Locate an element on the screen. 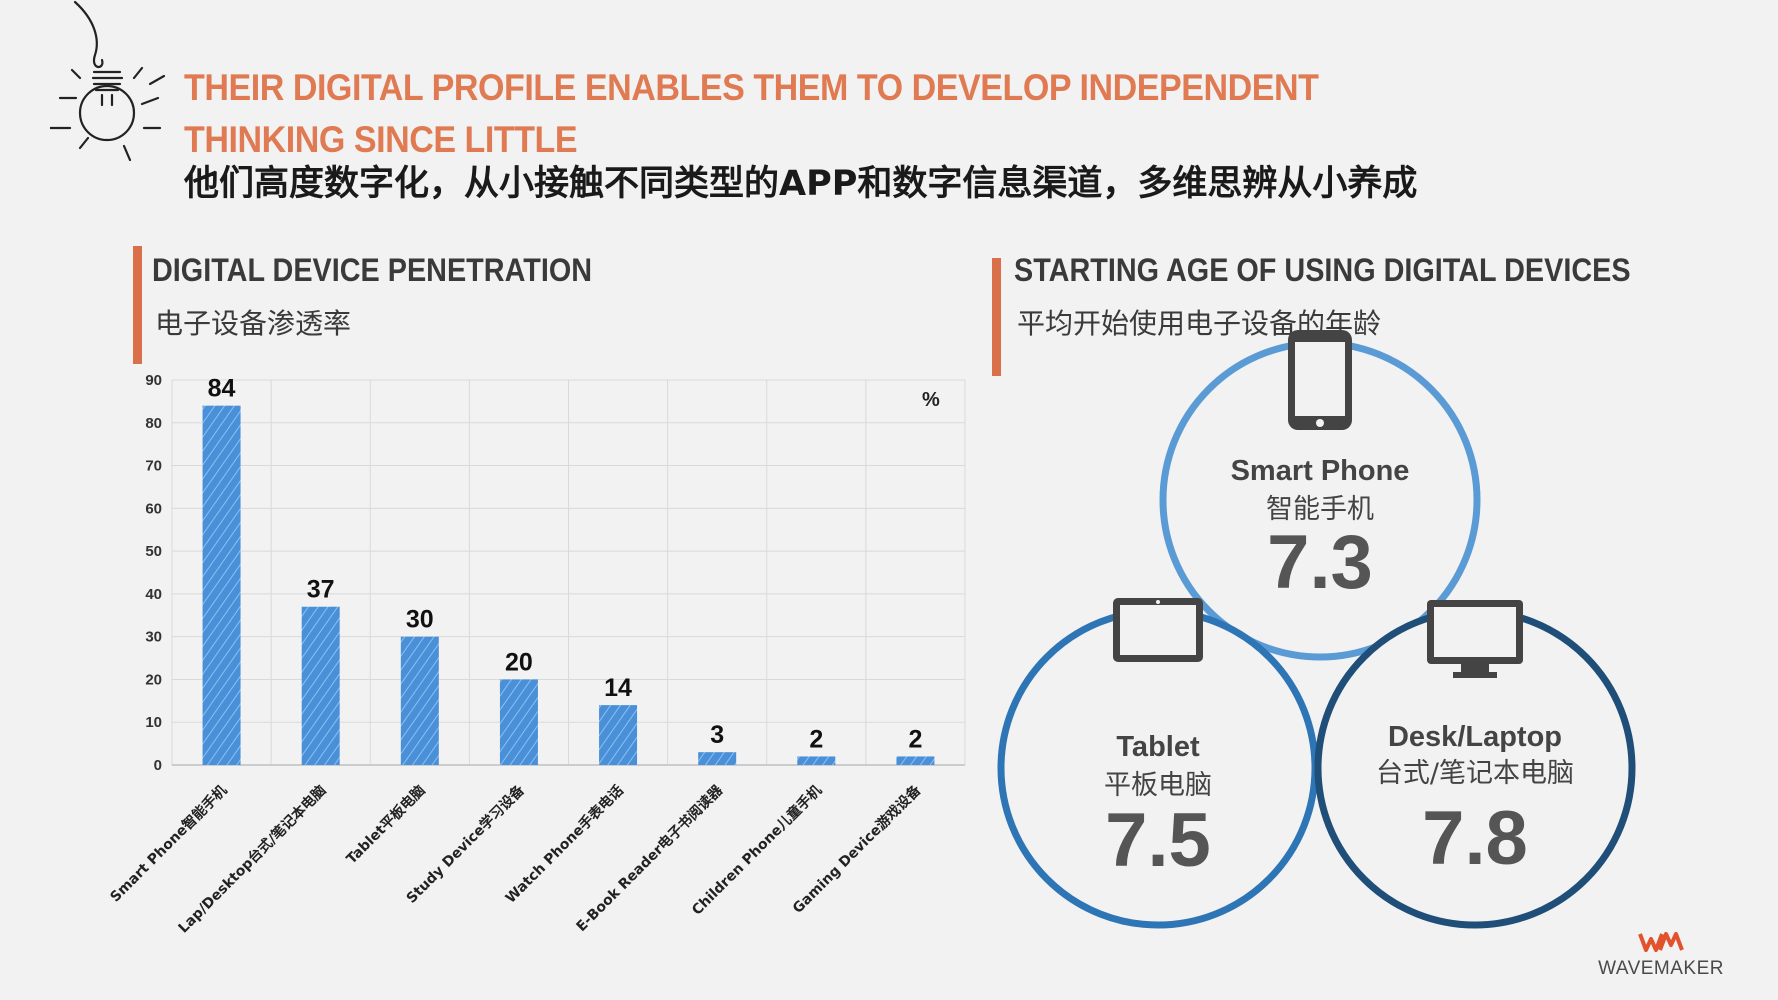 Image resolution: width=1778 pixels, height=1000 pixels. y-tick-label: 40 is located at coordinates (153, 594).